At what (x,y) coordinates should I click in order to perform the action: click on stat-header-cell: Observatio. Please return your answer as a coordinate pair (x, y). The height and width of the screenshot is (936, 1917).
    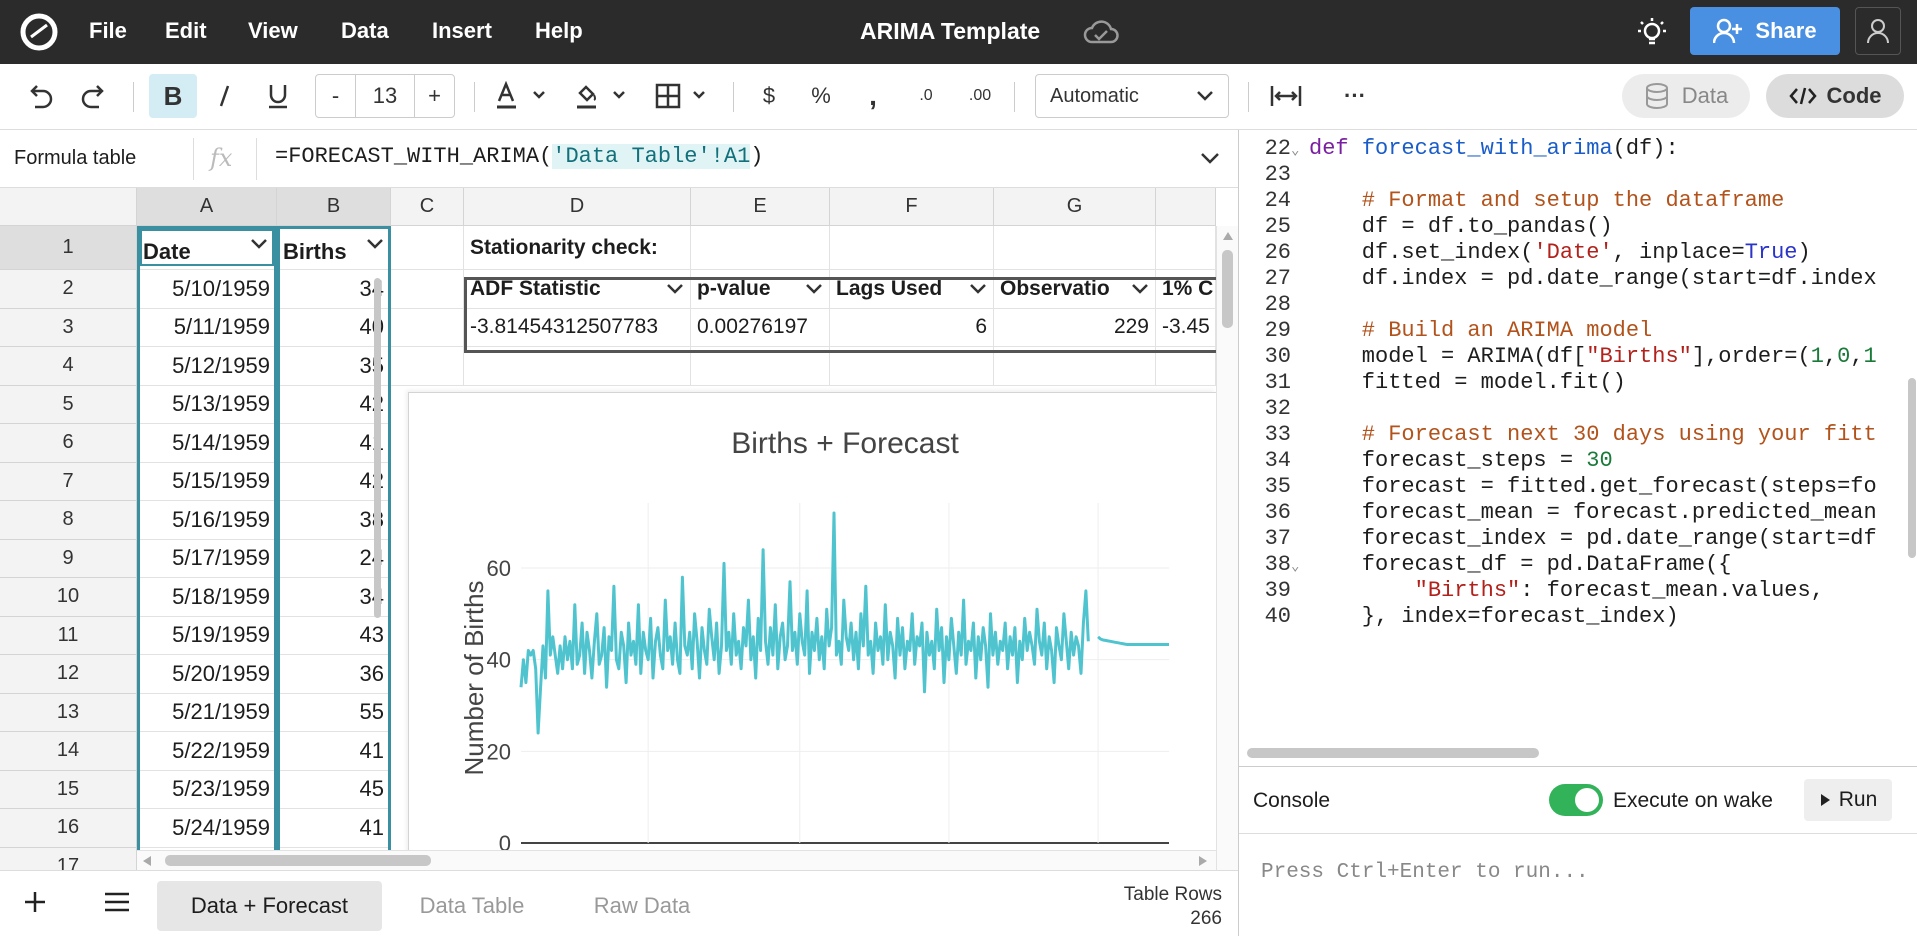
    Looking at the image, I should click on (1075, 289).